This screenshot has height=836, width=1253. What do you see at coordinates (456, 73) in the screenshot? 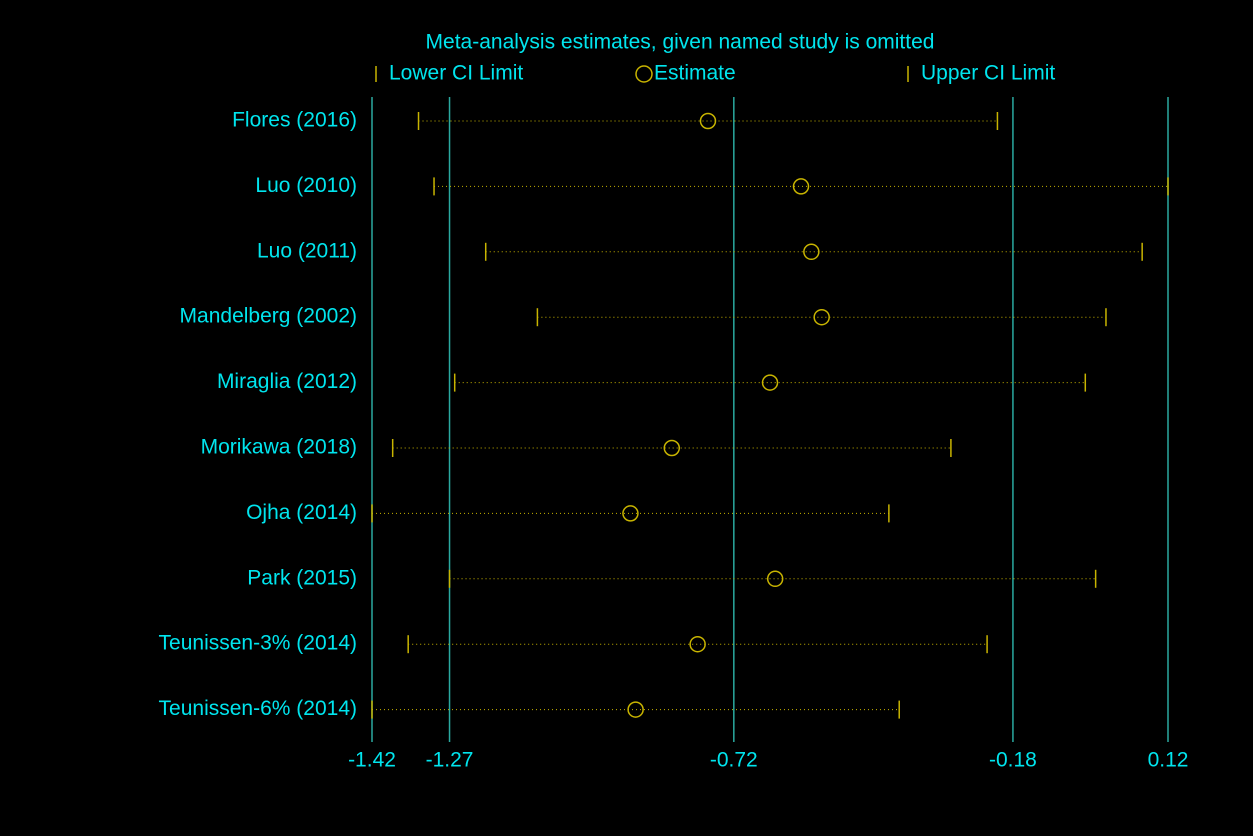
I see `legend-label: Lower CI Limit` at bounding box center [456, 73].